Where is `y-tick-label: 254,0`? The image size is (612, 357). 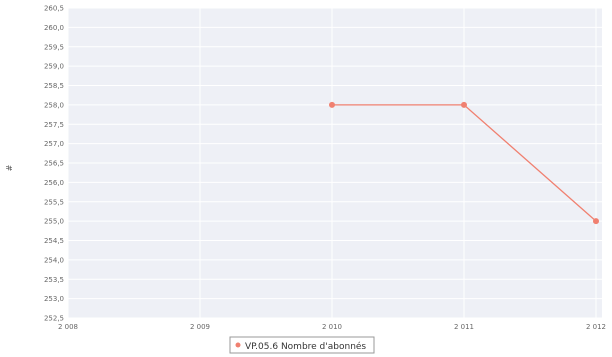
y-tick-label: 254,0 is located at coordinates (54, 260).